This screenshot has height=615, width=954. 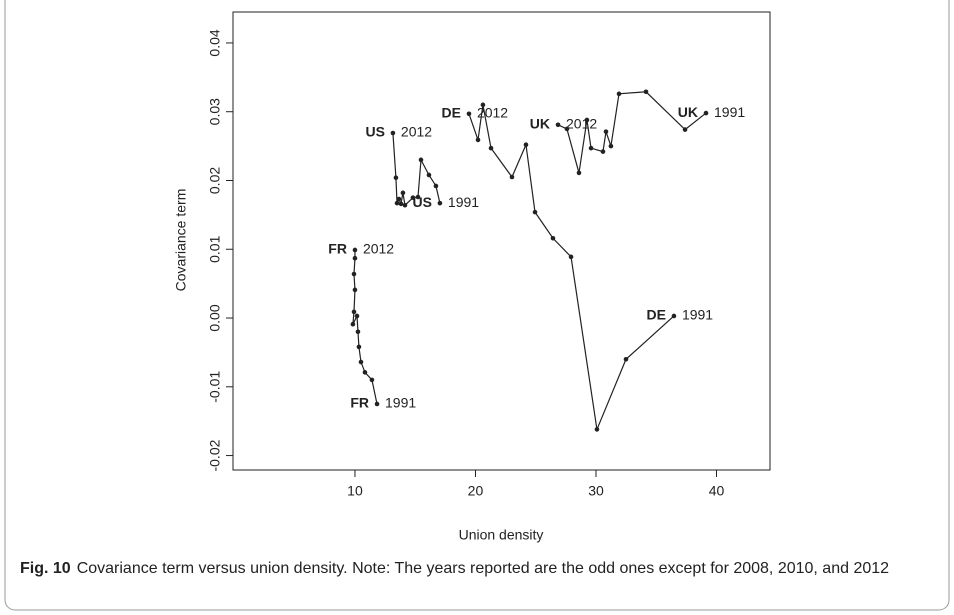 What do you see at coordinates (596, 491) in the screenshot?
I see `x-tick-label: 30` at bounding box center [596, 491].